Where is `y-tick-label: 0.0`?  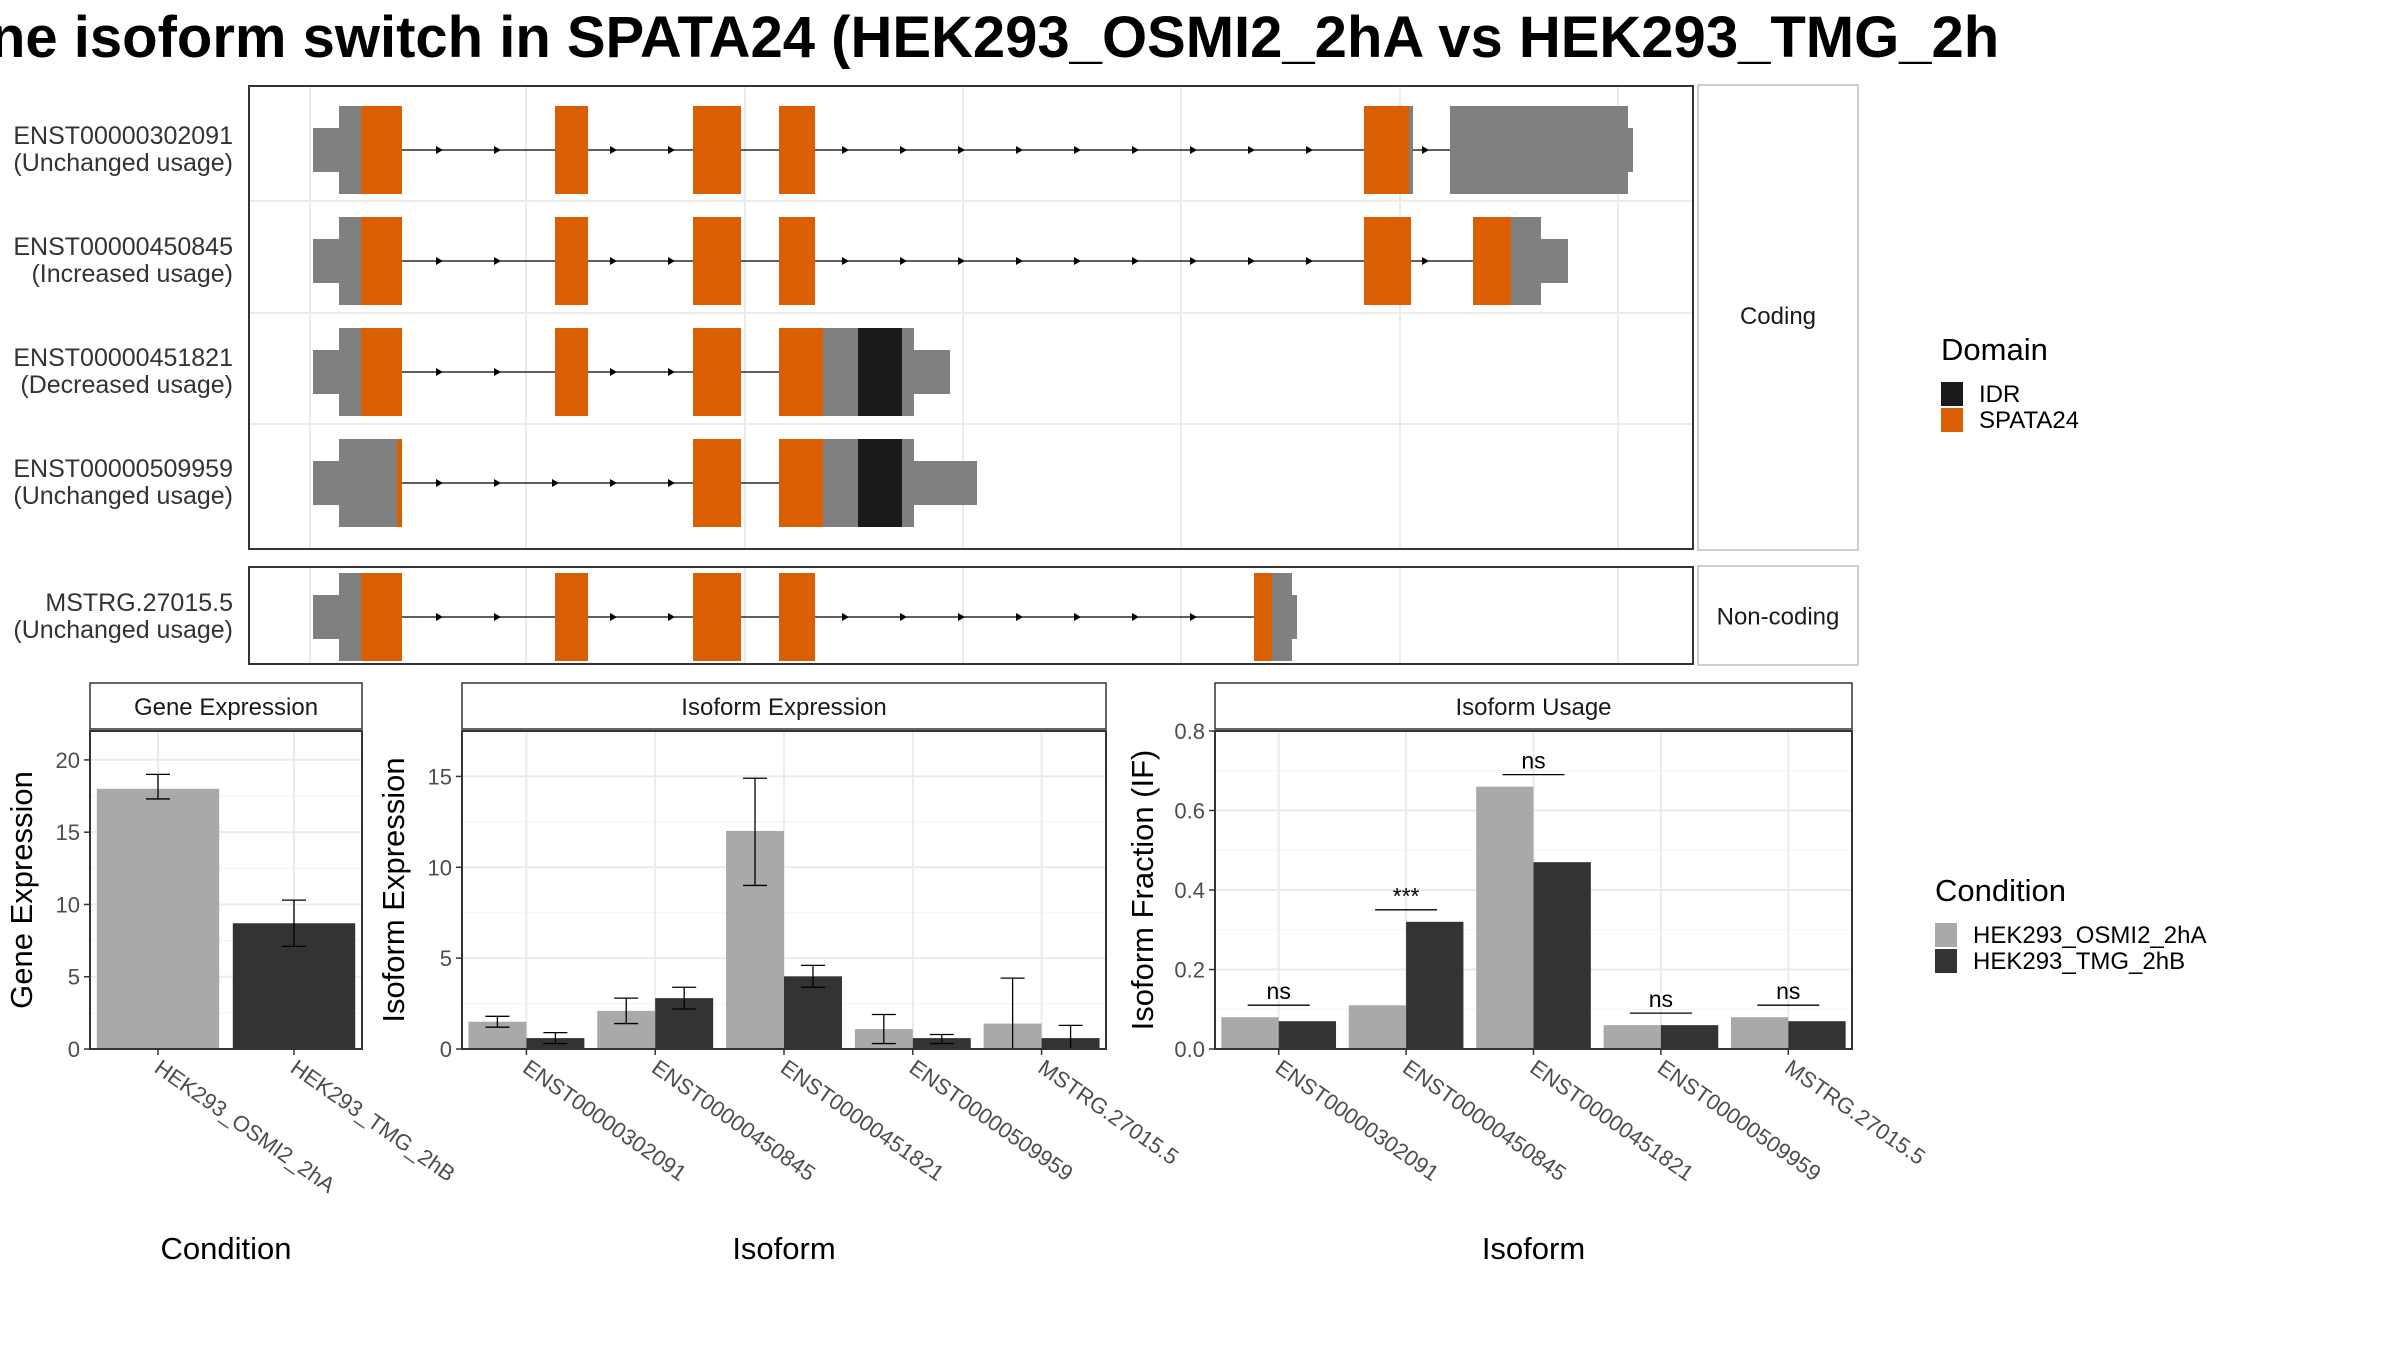 y-tick-label: 0.0 is located at coordinates (1189, 1049).